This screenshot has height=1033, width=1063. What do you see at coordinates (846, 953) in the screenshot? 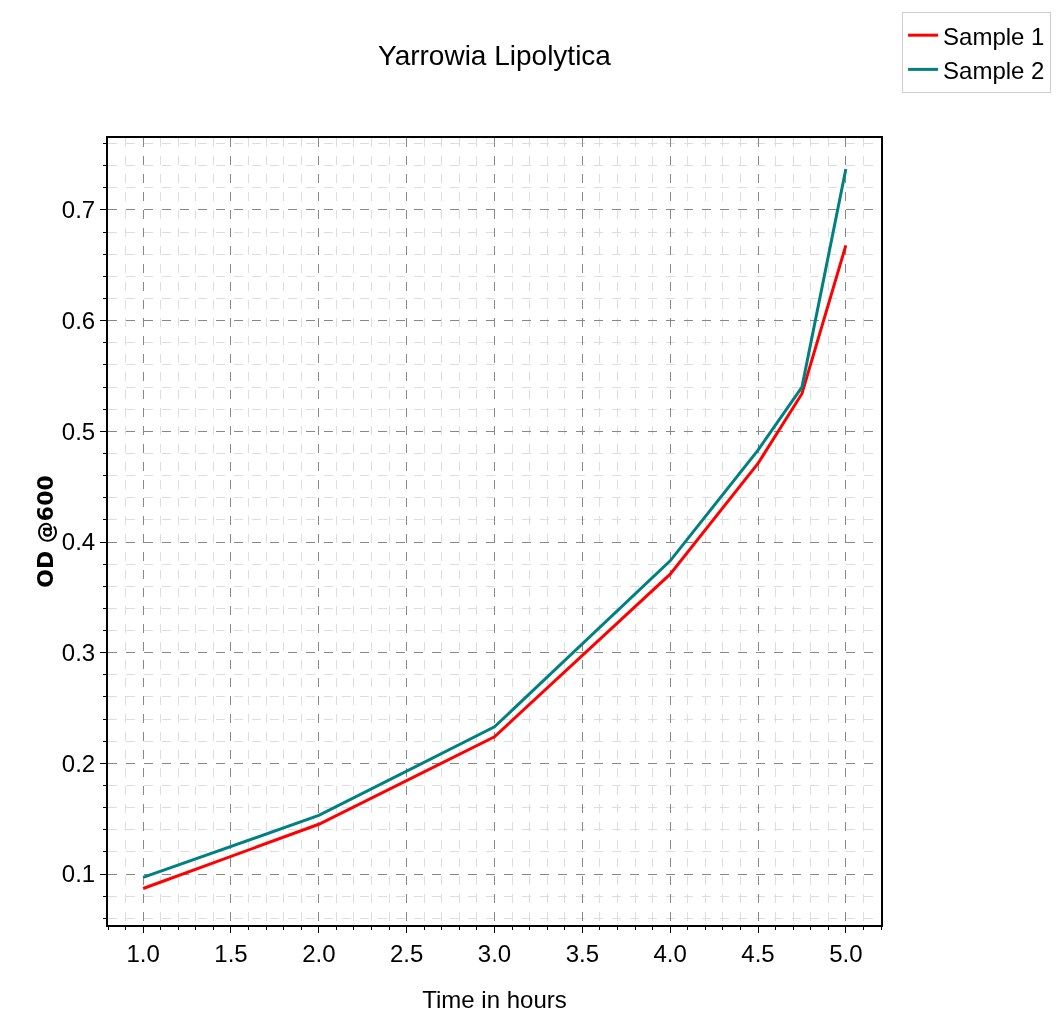
I see `x-tick-label: 5.0` at bounding box center [846, 953].